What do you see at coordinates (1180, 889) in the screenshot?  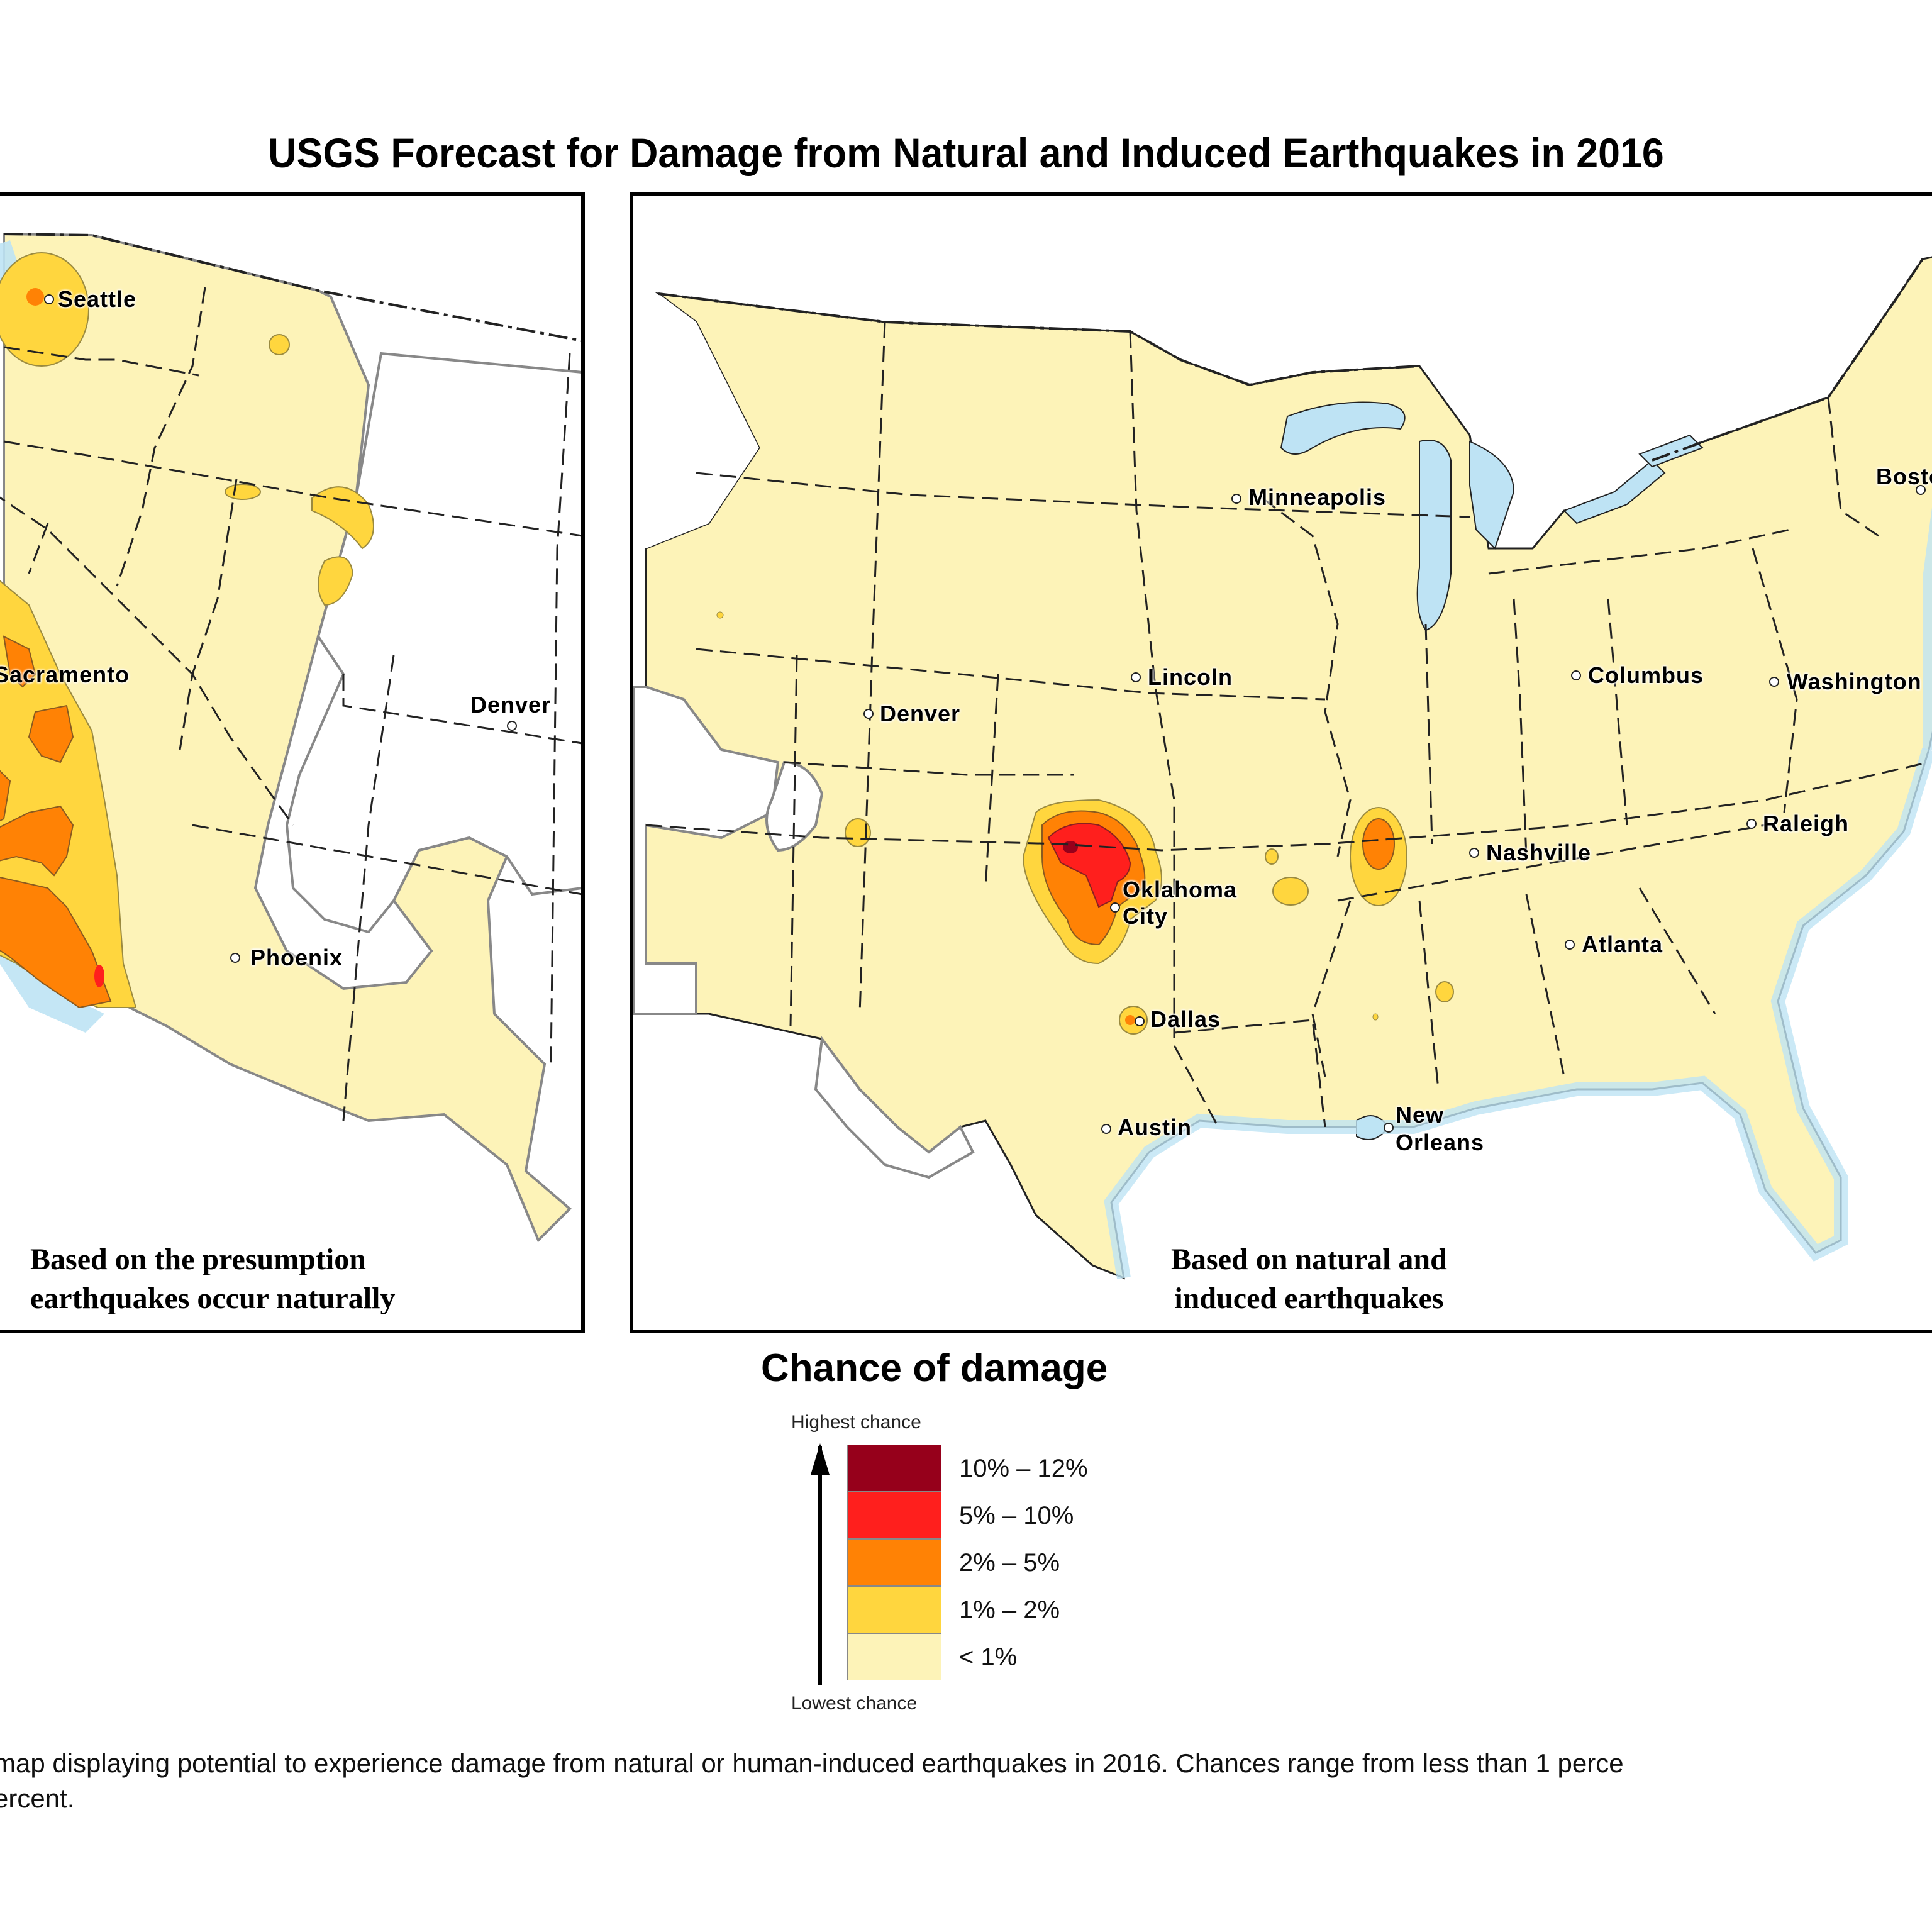 I see `city-label-oklahoma: Oklahoma` at bounding box center [1180, 889].